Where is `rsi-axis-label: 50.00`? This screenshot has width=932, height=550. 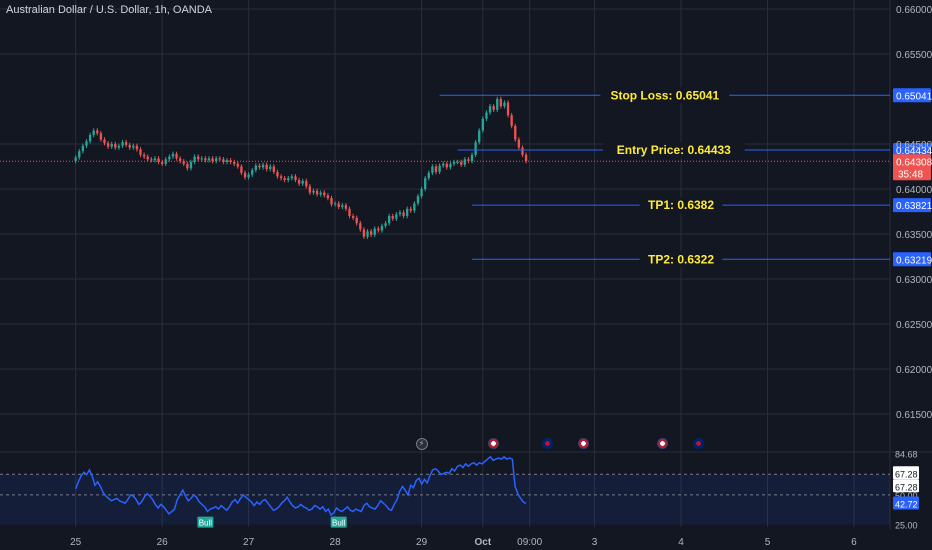 rsi-axis-label: 50.00 is located at coordinates (906, 496).